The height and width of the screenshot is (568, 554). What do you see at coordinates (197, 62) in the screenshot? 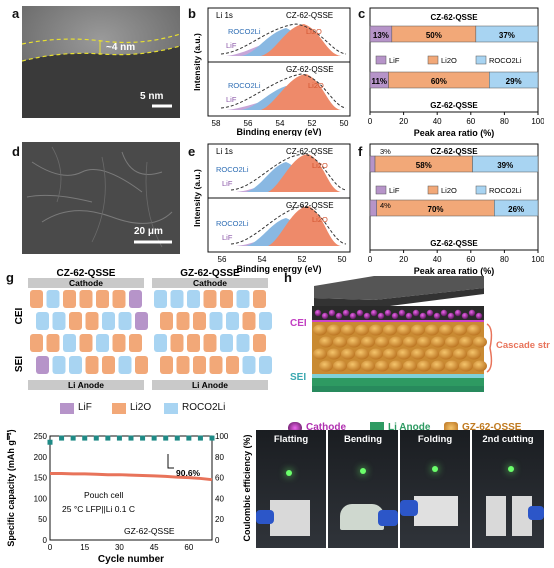
I see `xps-b-ylabel: Intensity (a.u.)` at bounding box center [197, 62].